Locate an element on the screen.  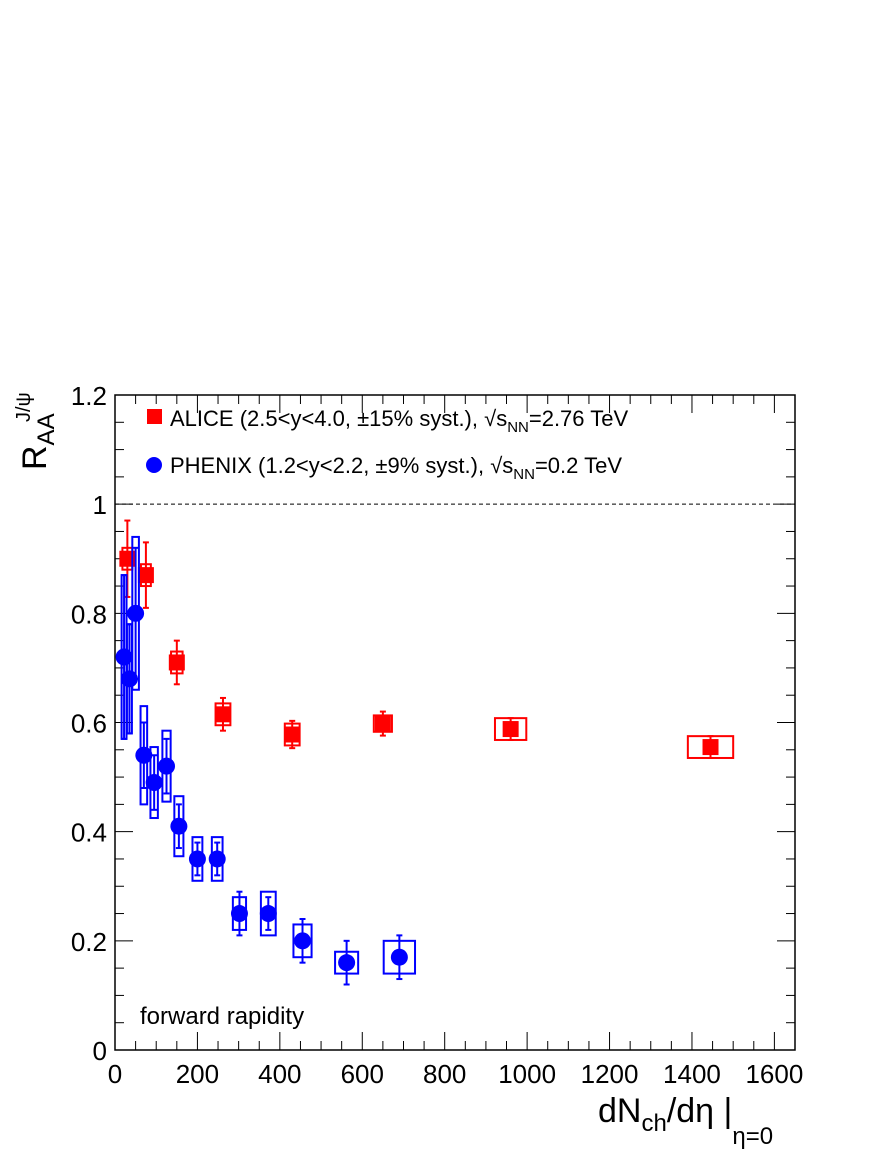
legend-phenix-suffix: =0.2 TeV is located at coordinates (578, 465).